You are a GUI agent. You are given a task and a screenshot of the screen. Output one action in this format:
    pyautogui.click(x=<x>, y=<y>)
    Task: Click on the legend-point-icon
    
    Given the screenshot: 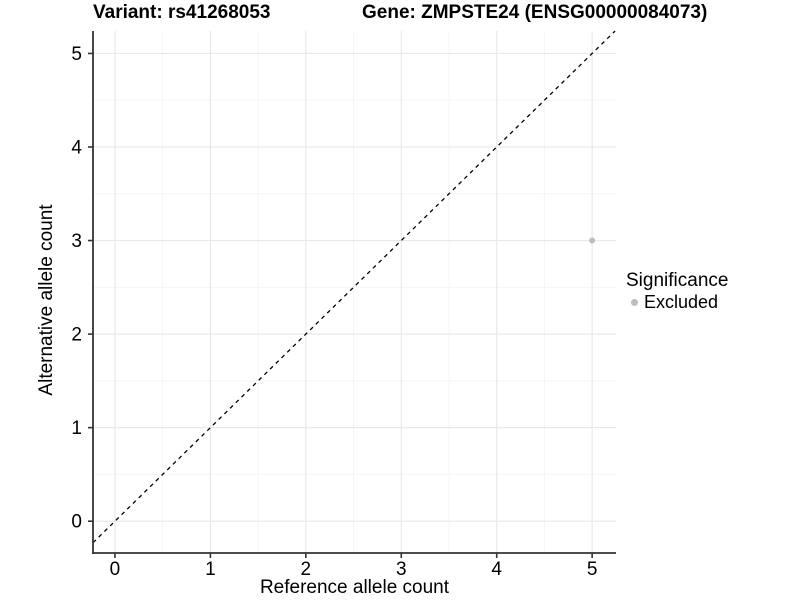 What is the action you would take?
    pyautogui.click(x=634, y=302)
    